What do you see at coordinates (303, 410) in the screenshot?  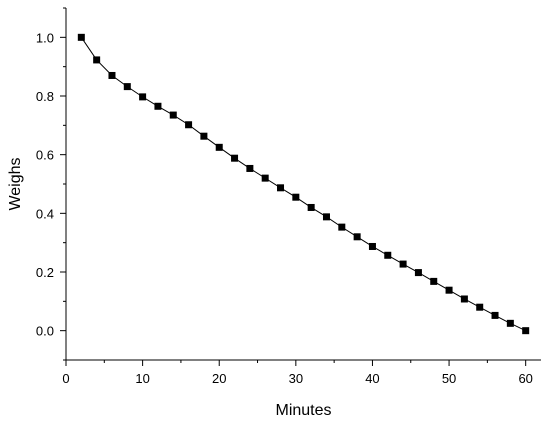 I see `x-axis-title: Minutes` at bounding box center [303, 410].